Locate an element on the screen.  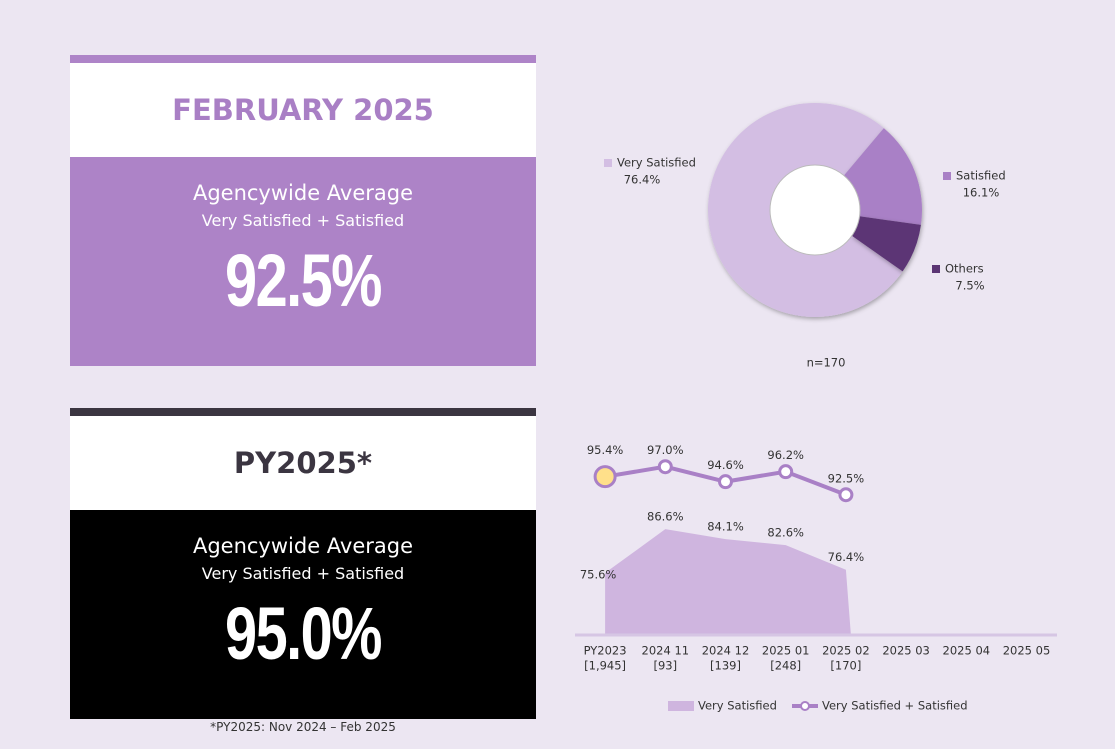
x-tick-label: 2025 01 is located at coordinates (786, 651).